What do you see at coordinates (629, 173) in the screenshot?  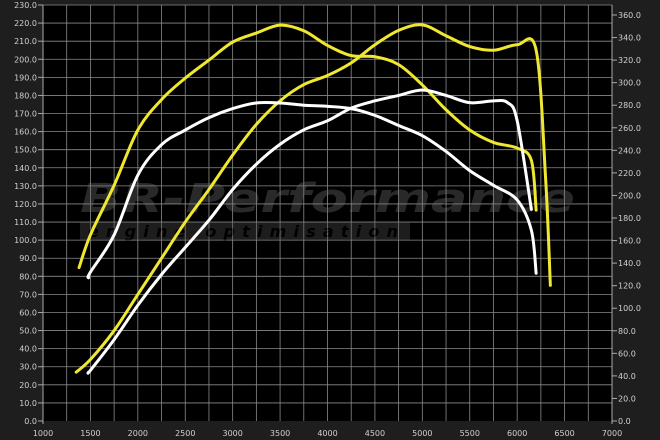 I see `y-right-tick-label: 220.0` at bounding box center [629, 173].